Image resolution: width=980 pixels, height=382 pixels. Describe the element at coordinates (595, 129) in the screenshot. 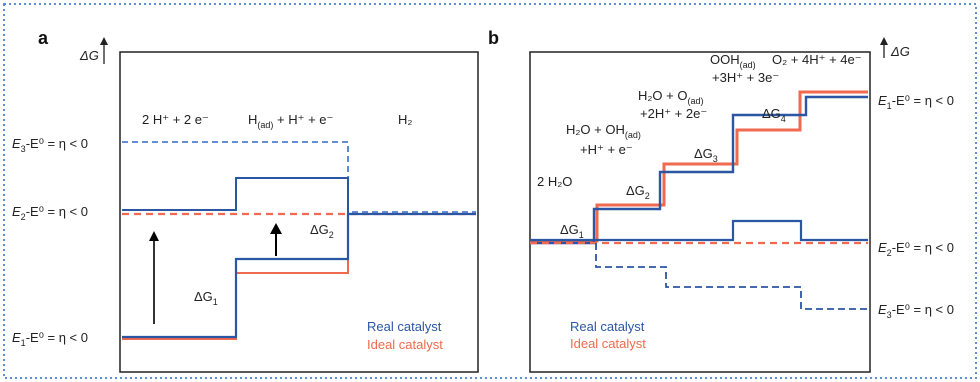

I see `panel-b-state-1a-main: H₂O + OH` at that location.